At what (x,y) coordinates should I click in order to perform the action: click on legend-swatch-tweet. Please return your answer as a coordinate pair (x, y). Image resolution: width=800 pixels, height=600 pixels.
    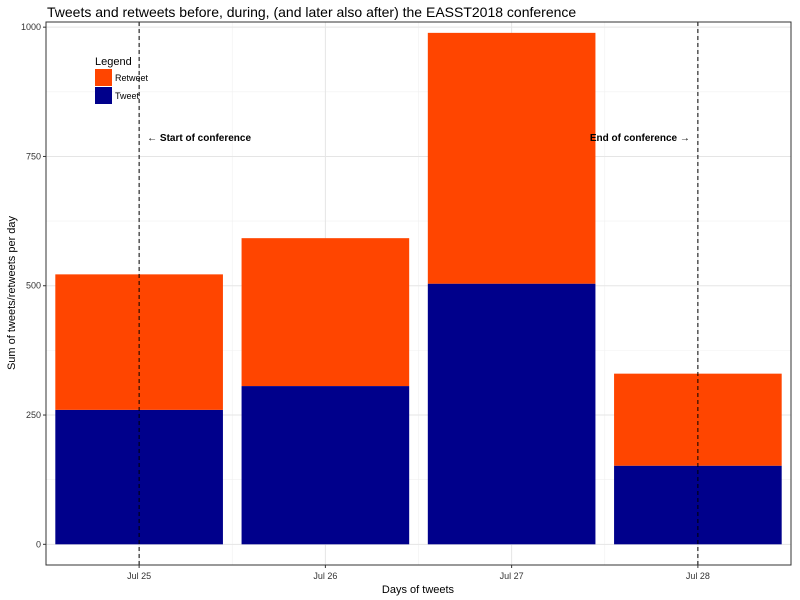
    Looking at the image, I should click on (103, 95).